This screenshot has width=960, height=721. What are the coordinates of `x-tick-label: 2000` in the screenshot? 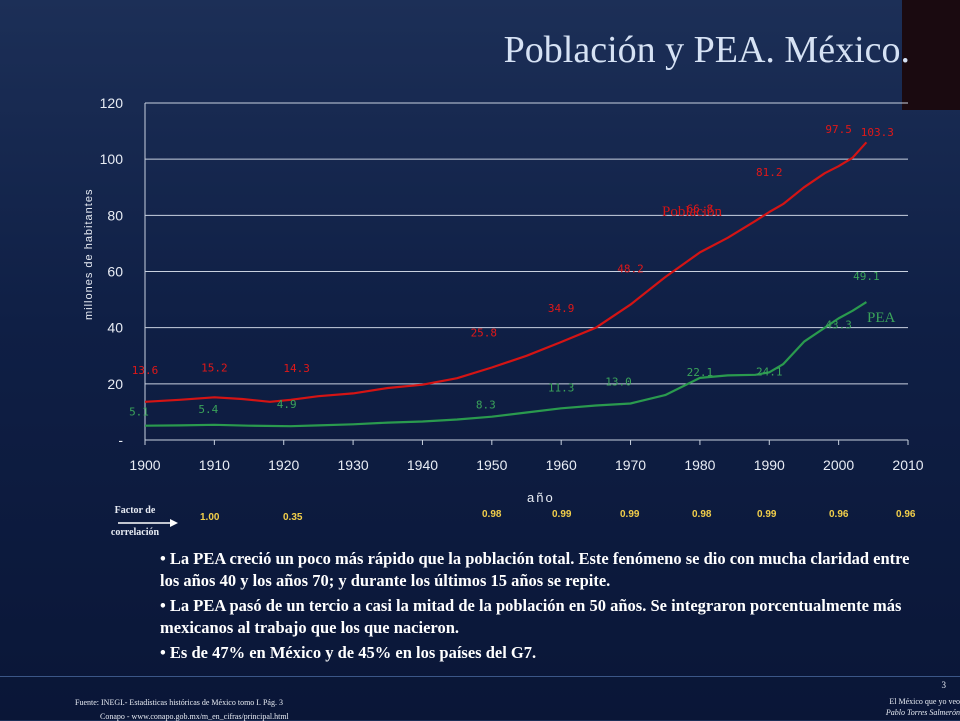 It's located at (838, 465).